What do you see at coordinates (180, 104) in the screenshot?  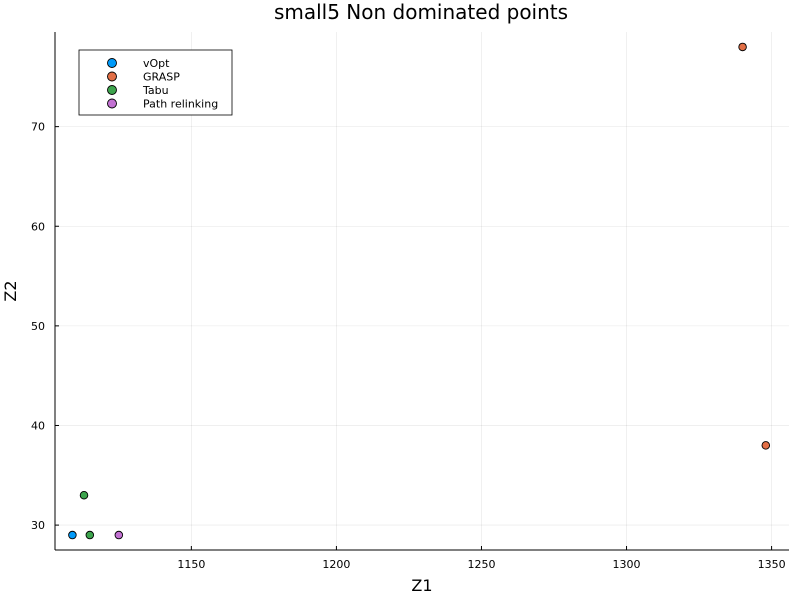 I see `legend-label: Path relinking` at bounding box center [180, 104].